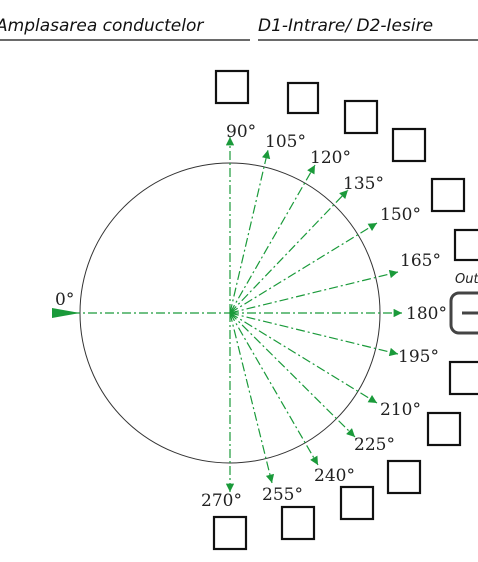  Describe the element at coordinates (334, 476) in the screenshot. I see `label-240: 240°` at that location.